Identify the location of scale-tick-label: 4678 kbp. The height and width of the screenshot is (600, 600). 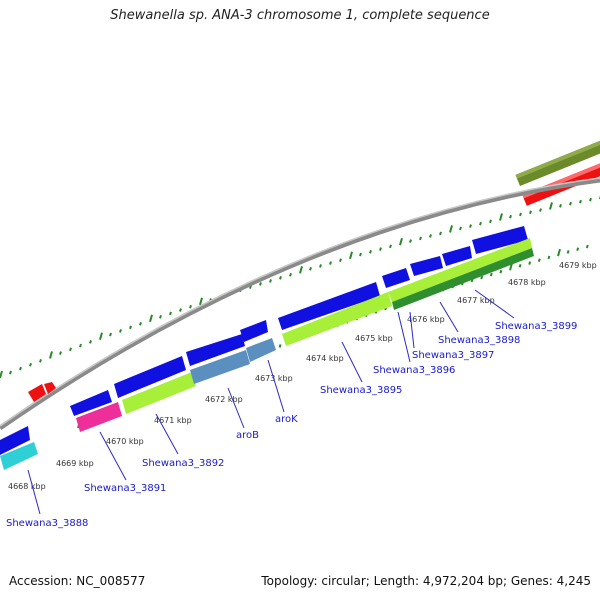
(527, 282).